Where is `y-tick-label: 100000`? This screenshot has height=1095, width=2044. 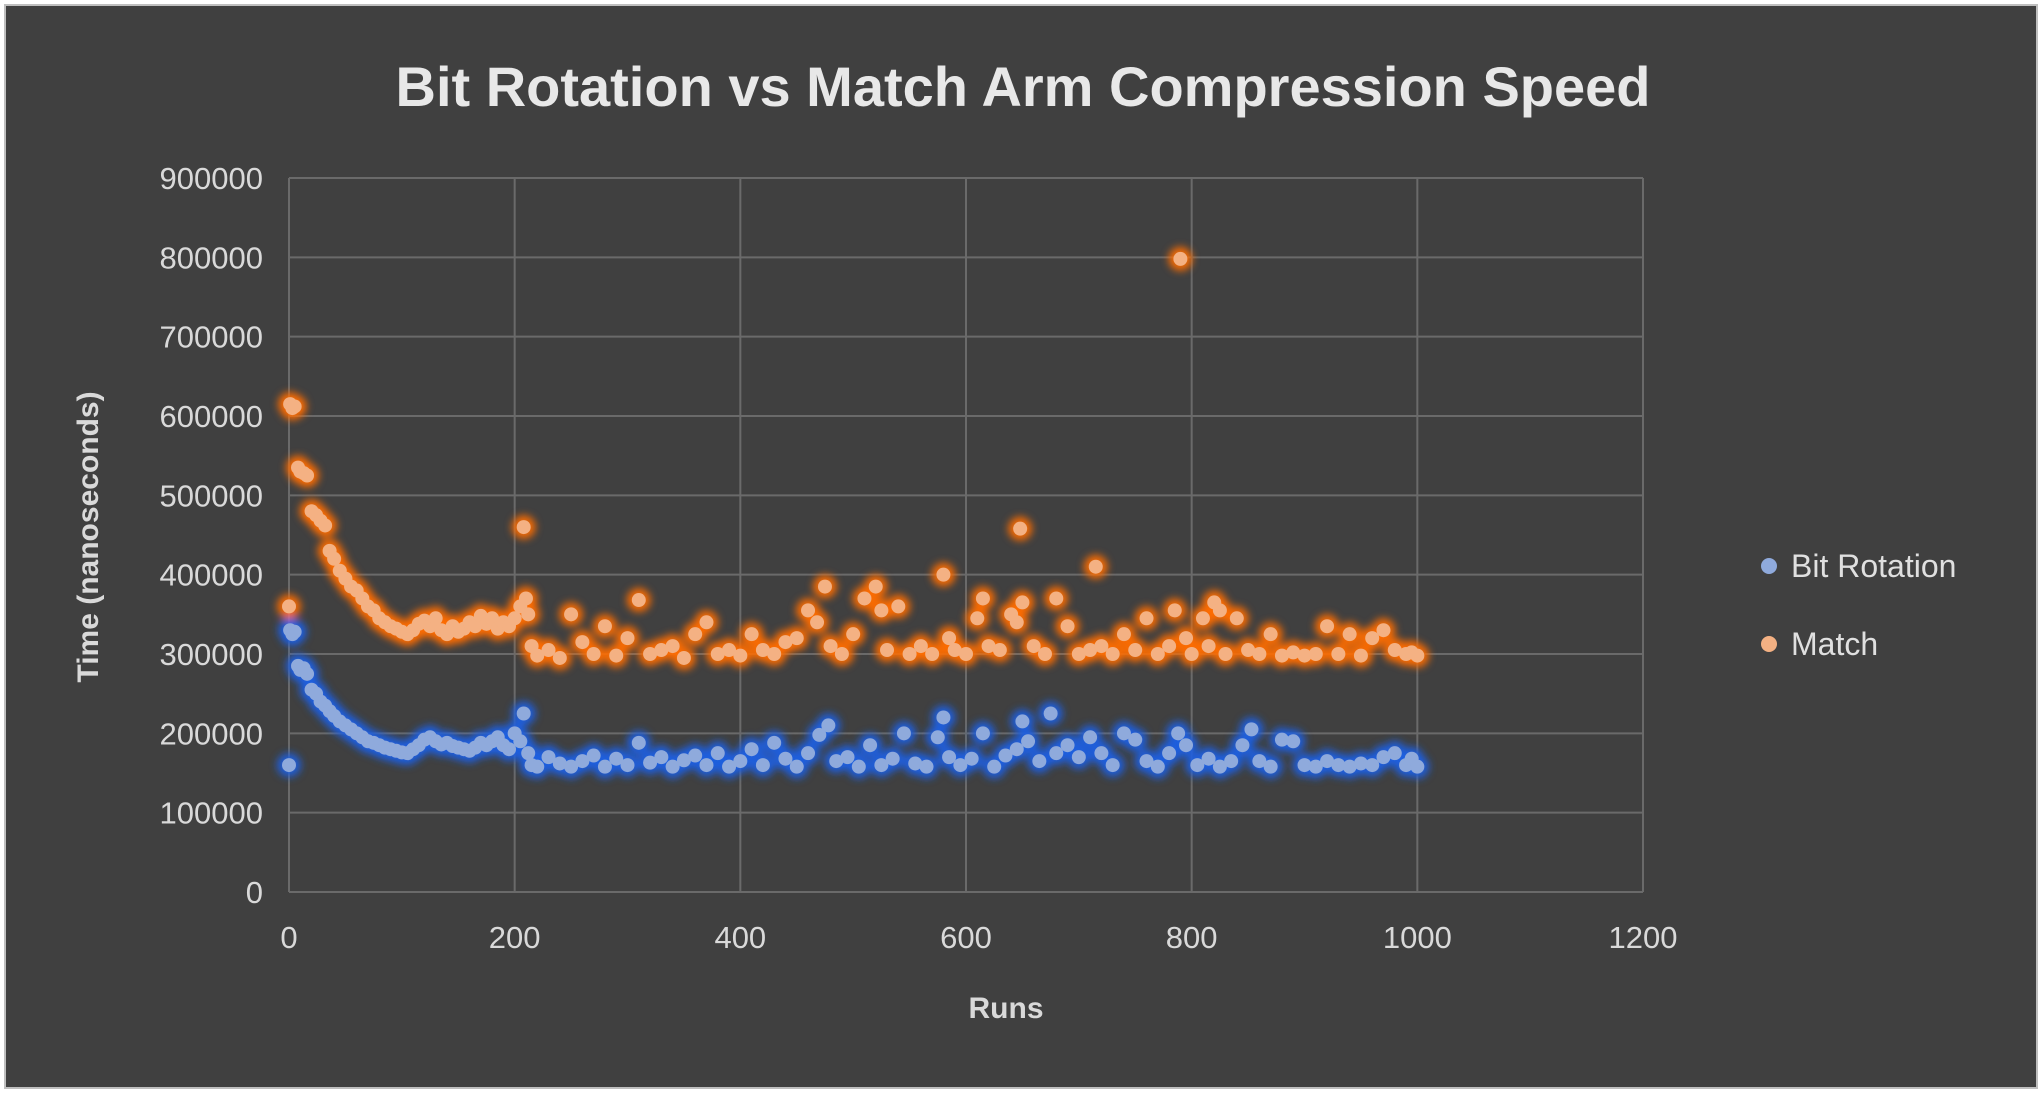 y-tick-label: 100000 is located at coordinates (211, 813).